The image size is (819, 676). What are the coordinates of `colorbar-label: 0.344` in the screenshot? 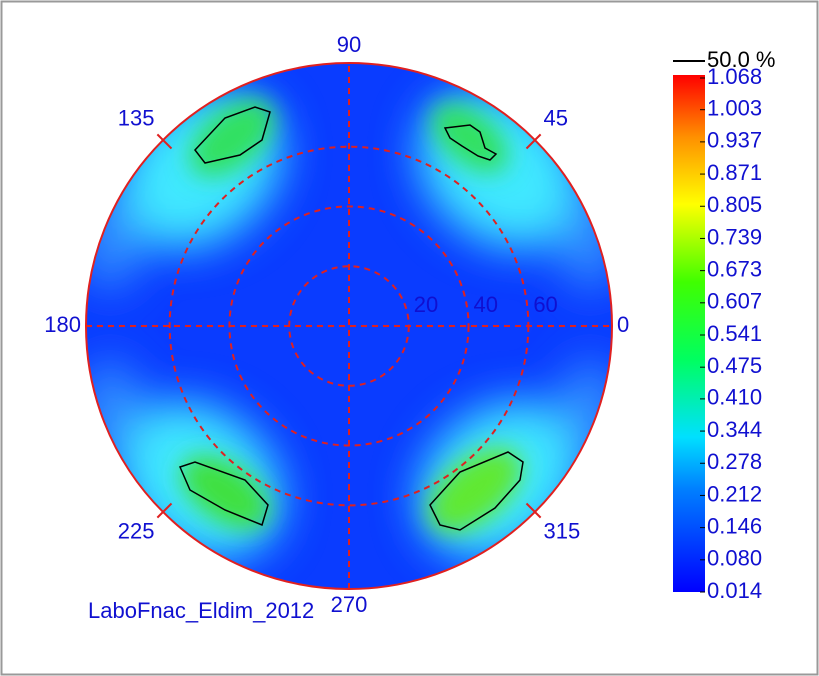 It's located at (734, 429).